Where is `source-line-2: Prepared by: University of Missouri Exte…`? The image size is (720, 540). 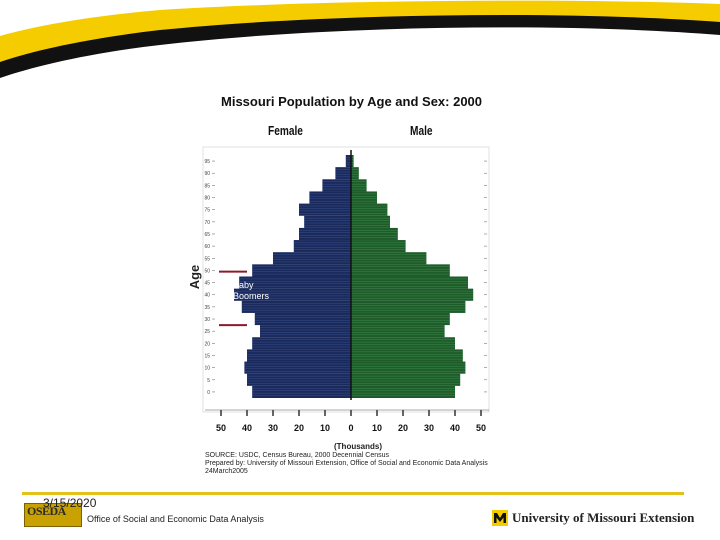
source-line-2: Prepared by: University of Missouri Exte… is located at coordinates (346, 463).